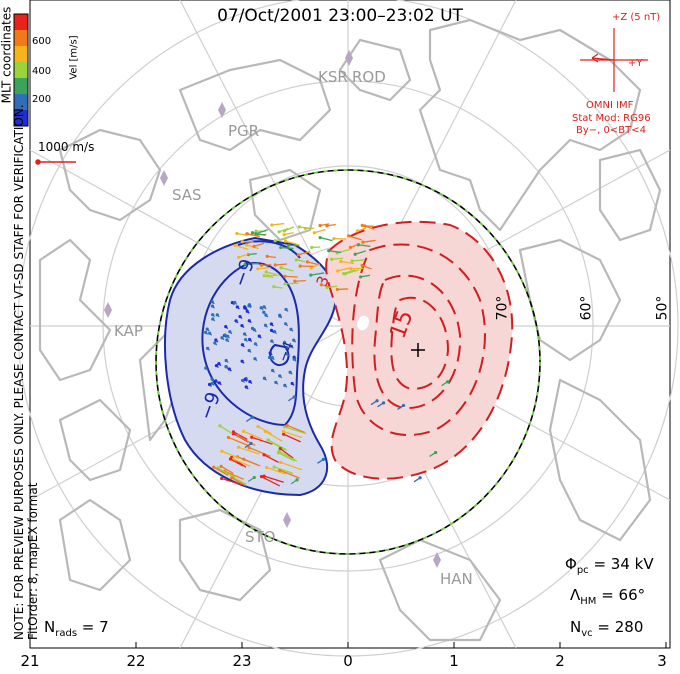 The height and width of the screenshot is (674, 680). Describe the element at coordinates (244, 131) in the screenshot. I see `station-label-pgr: PGR` at that location.